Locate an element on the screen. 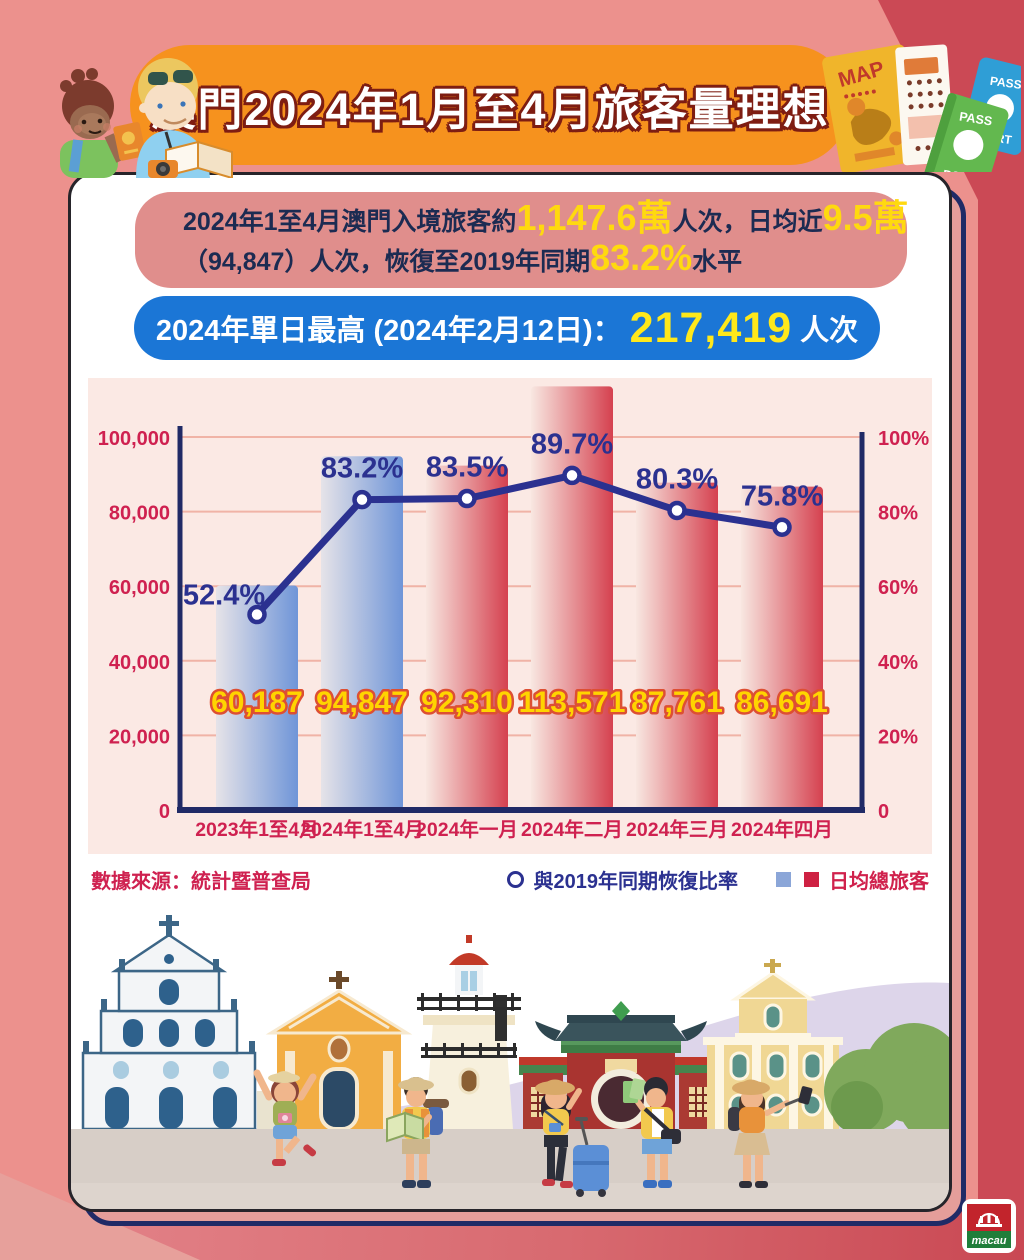 The height and width of the screenshot is (1260, 1024). sunglasses-icon is located at coordinates (158, 78).